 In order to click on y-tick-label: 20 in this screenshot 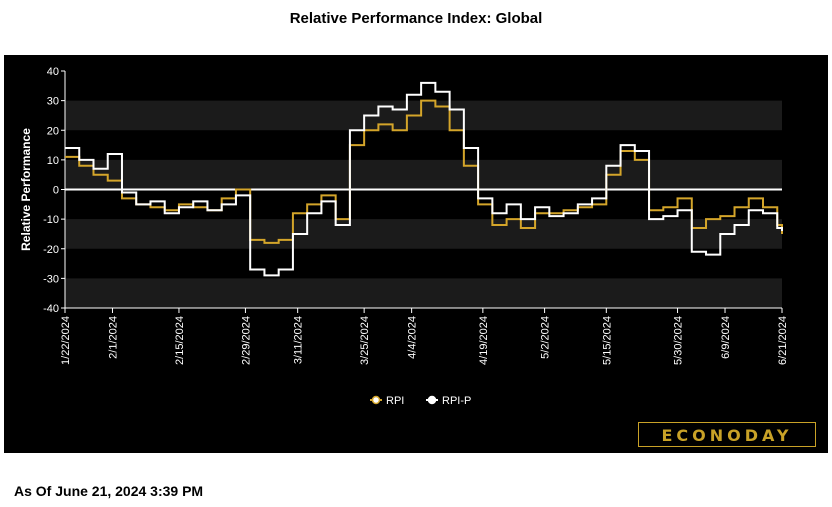, I will do `click(53, 131)`.